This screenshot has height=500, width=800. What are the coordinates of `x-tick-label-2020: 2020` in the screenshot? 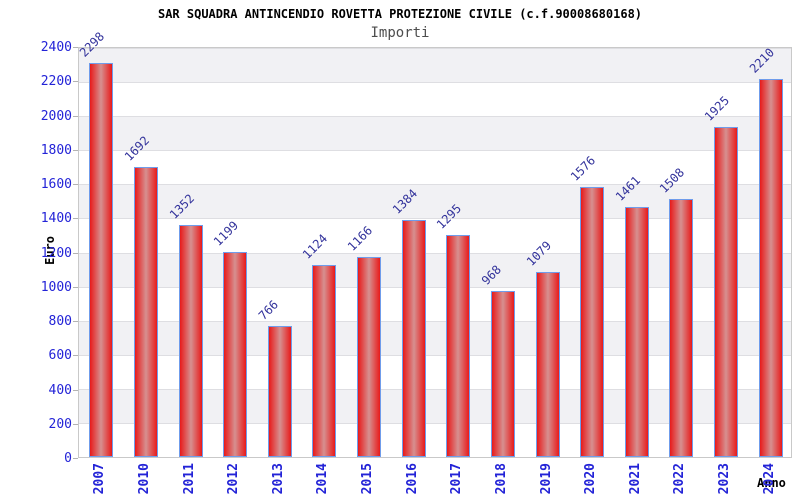 It's located at (590, 479).